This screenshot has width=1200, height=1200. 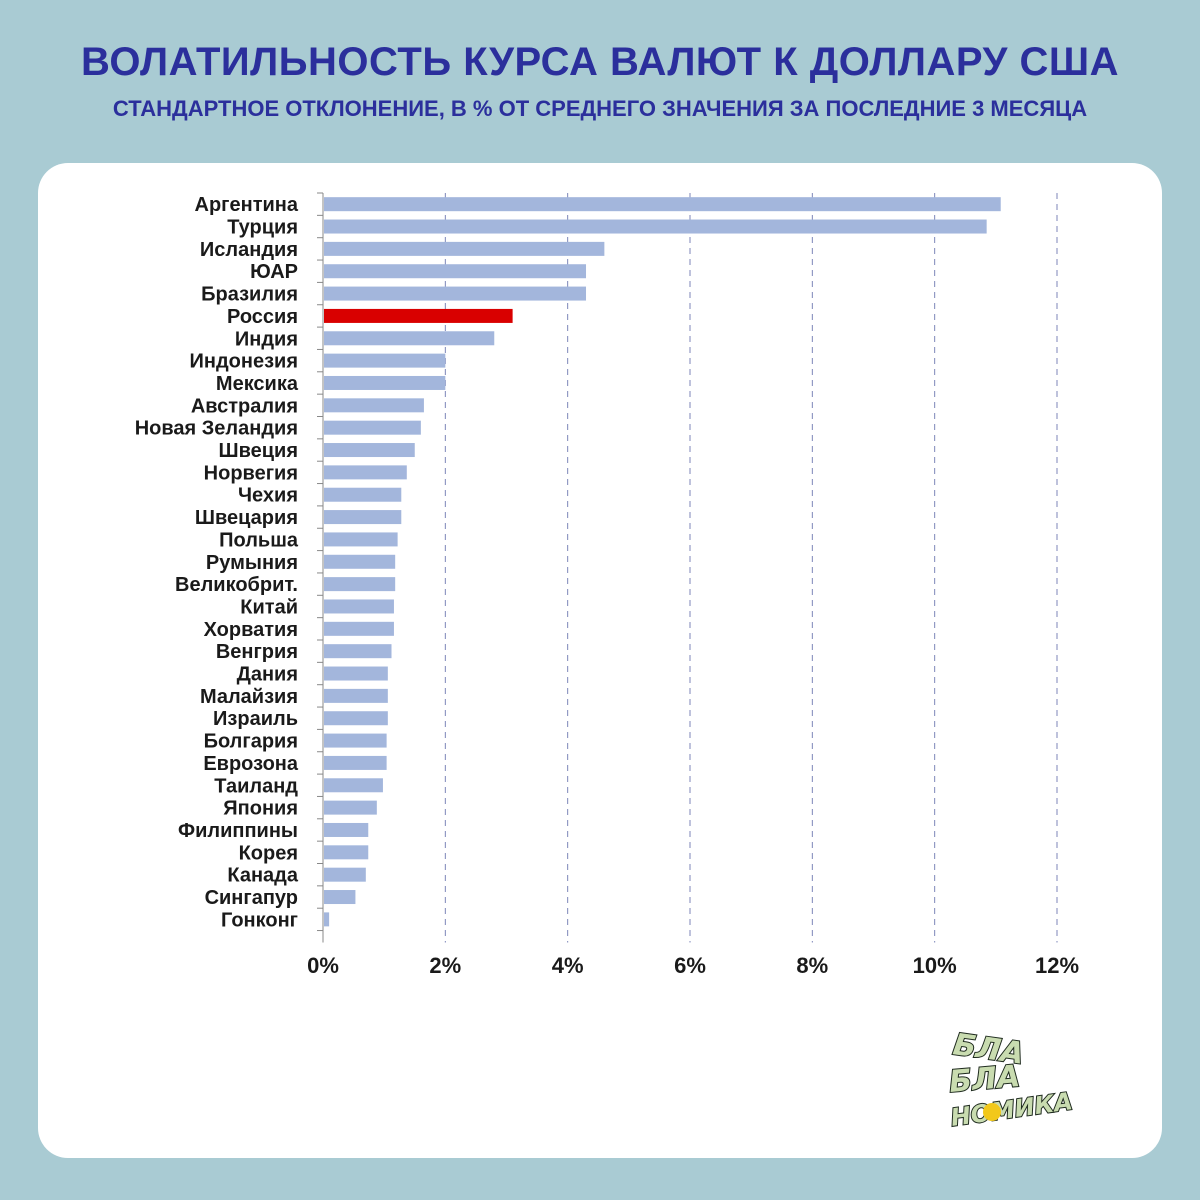 What do you see at coordinates (257, 652) in the screenshot?
I see `category-label: Венгрия` at bounding box center [257, 652].